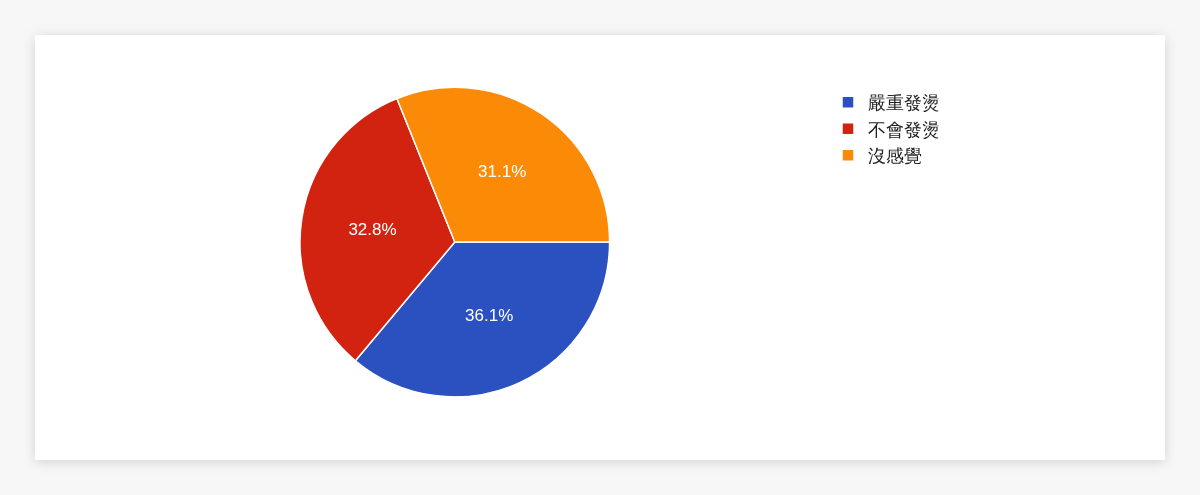 This screenshot has width=1200, height=495. I want to click on legend-label: 沒感覺, so click(895, 156).